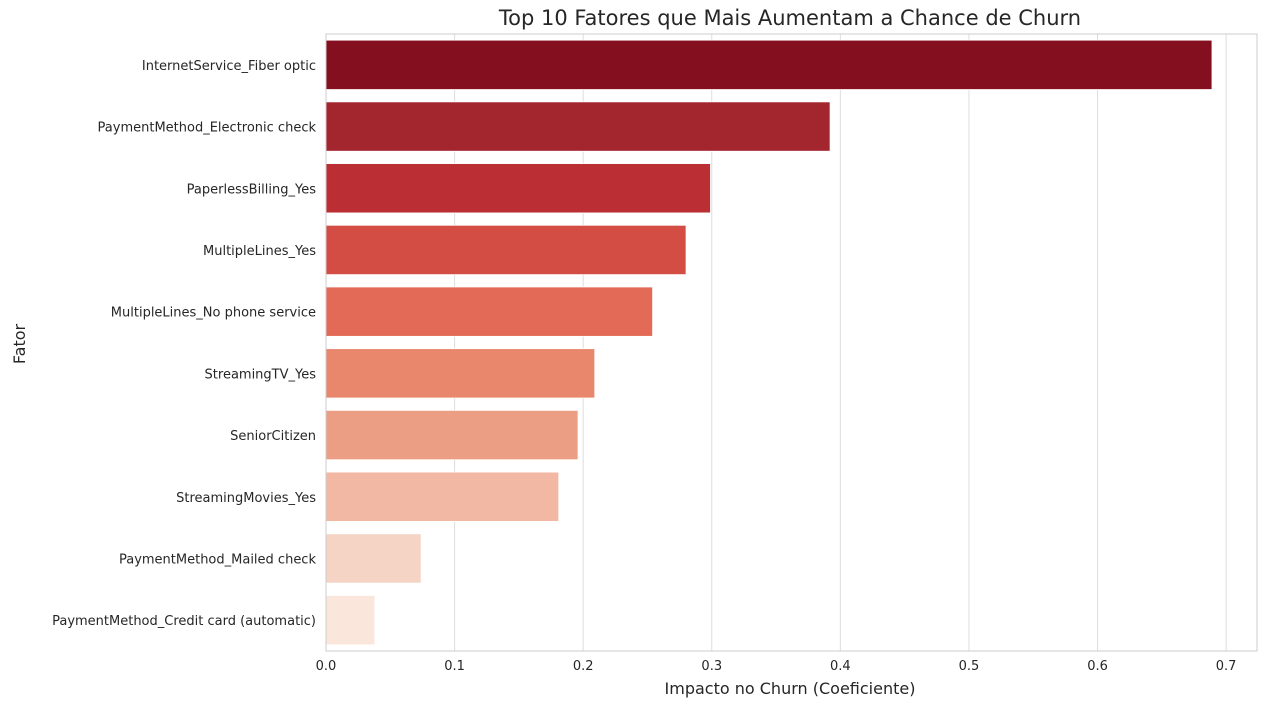 The height and width of the screenshot is (707, 1266). What do you see at coordinates (969, 666) in the screenshot?
I see `x-tick-label: 0.5` at bounding box center [969, 666].